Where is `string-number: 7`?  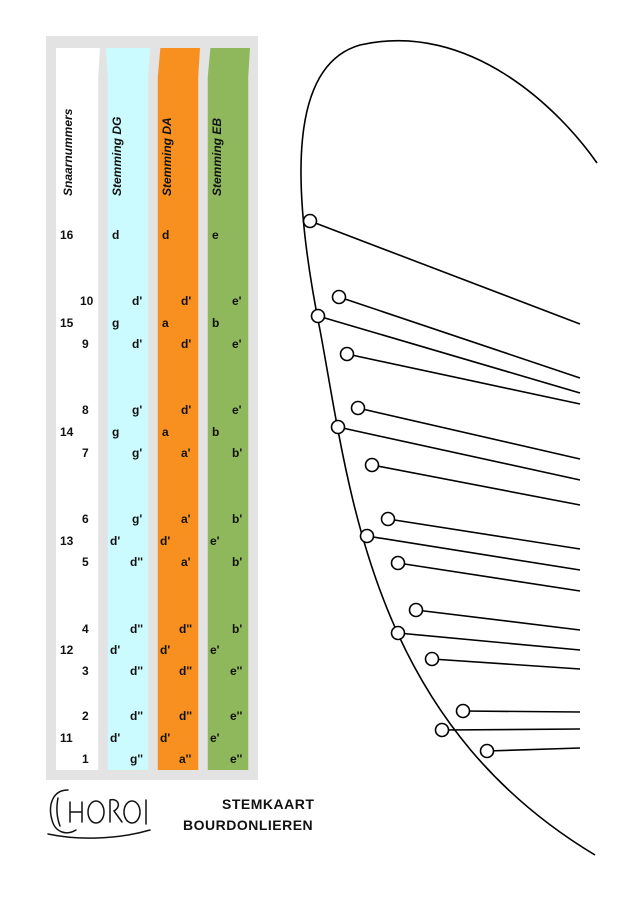 string-number: 7 is located at coordinates (85, 453).